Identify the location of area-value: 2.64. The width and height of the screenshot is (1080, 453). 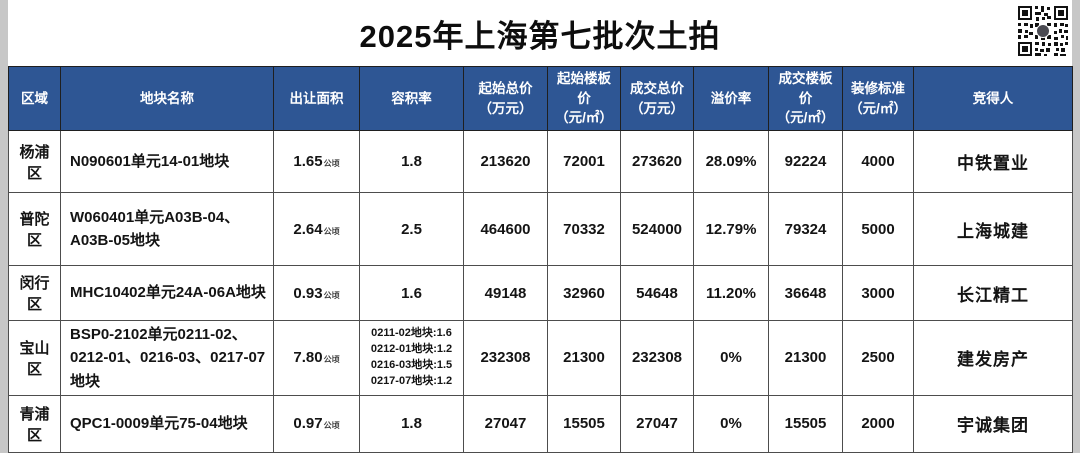
(308, 229).